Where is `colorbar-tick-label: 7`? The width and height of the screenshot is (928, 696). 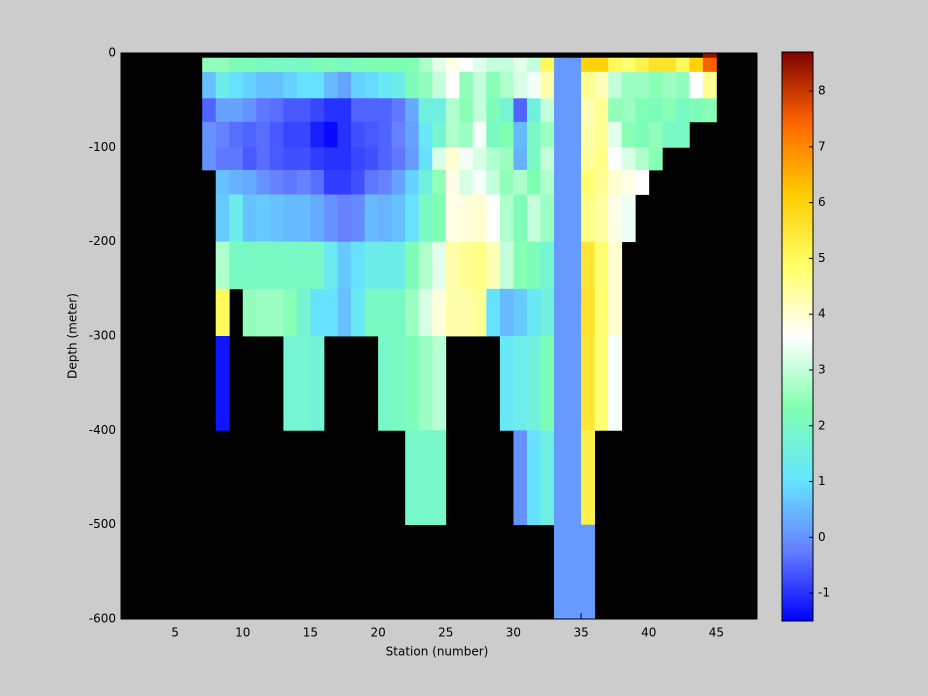 colorbar-tick-label: 7 is located at coordinates (822, 146).